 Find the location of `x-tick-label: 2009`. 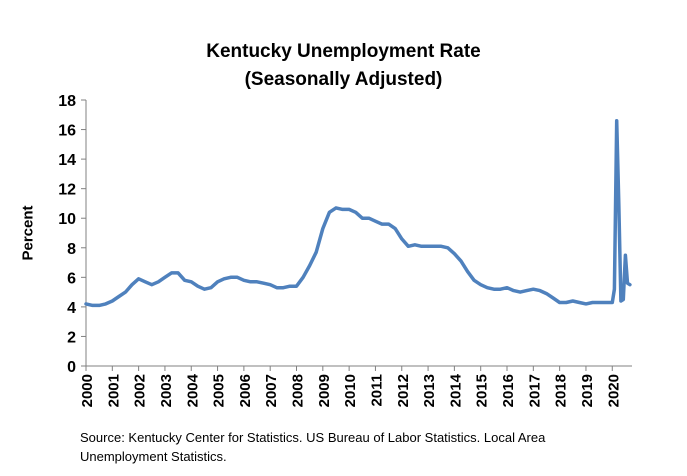

x-tick-label: 2009 is located at coordinates (324, 390).